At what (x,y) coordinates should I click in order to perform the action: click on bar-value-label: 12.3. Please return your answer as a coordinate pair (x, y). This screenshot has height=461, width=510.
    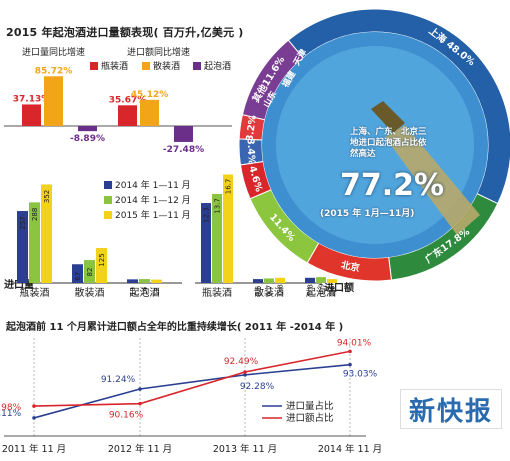
    Looking at the image, I should click on (207, 215).